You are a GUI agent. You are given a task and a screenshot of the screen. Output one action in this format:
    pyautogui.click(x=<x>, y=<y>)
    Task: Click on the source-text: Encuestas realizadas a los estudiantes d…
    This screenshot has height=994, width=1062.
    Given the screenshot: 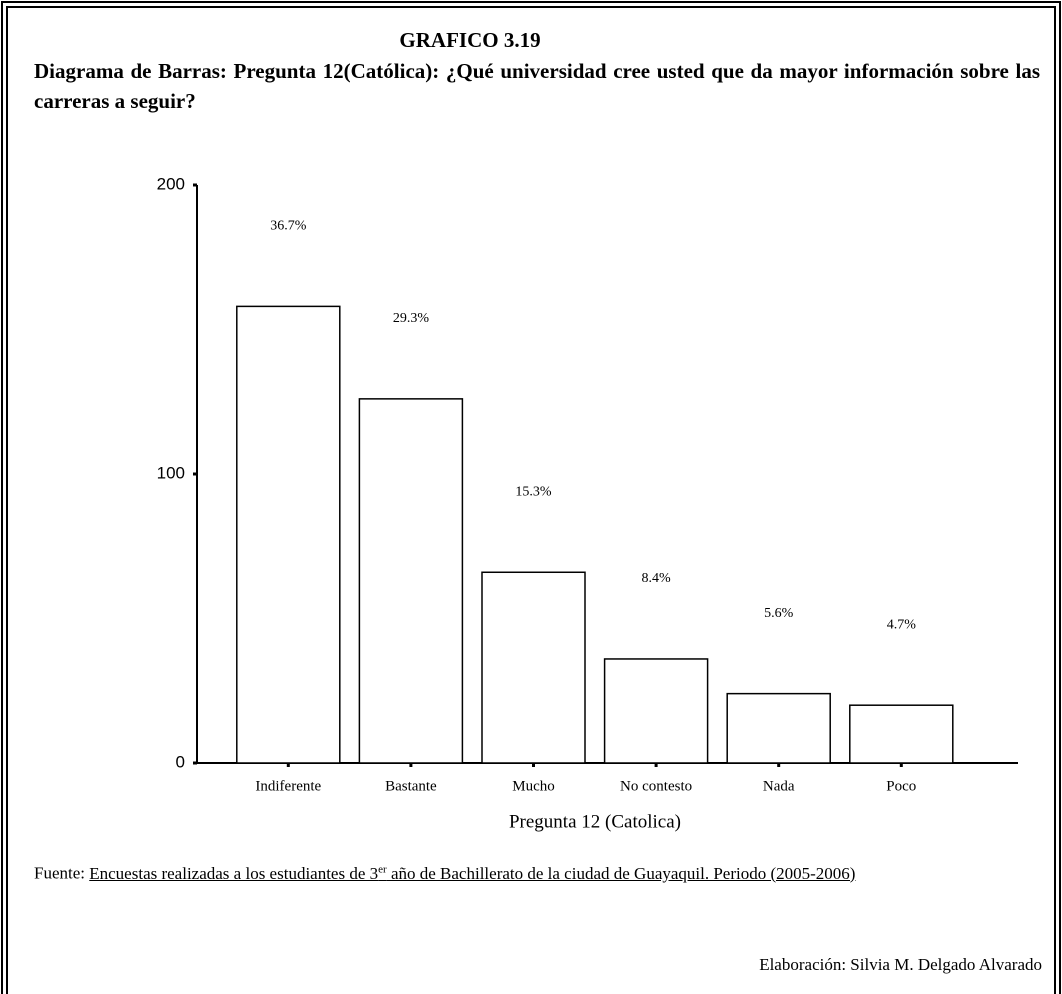 What is the action you would take?
    pyautogui.click(x=472, y=873)
    